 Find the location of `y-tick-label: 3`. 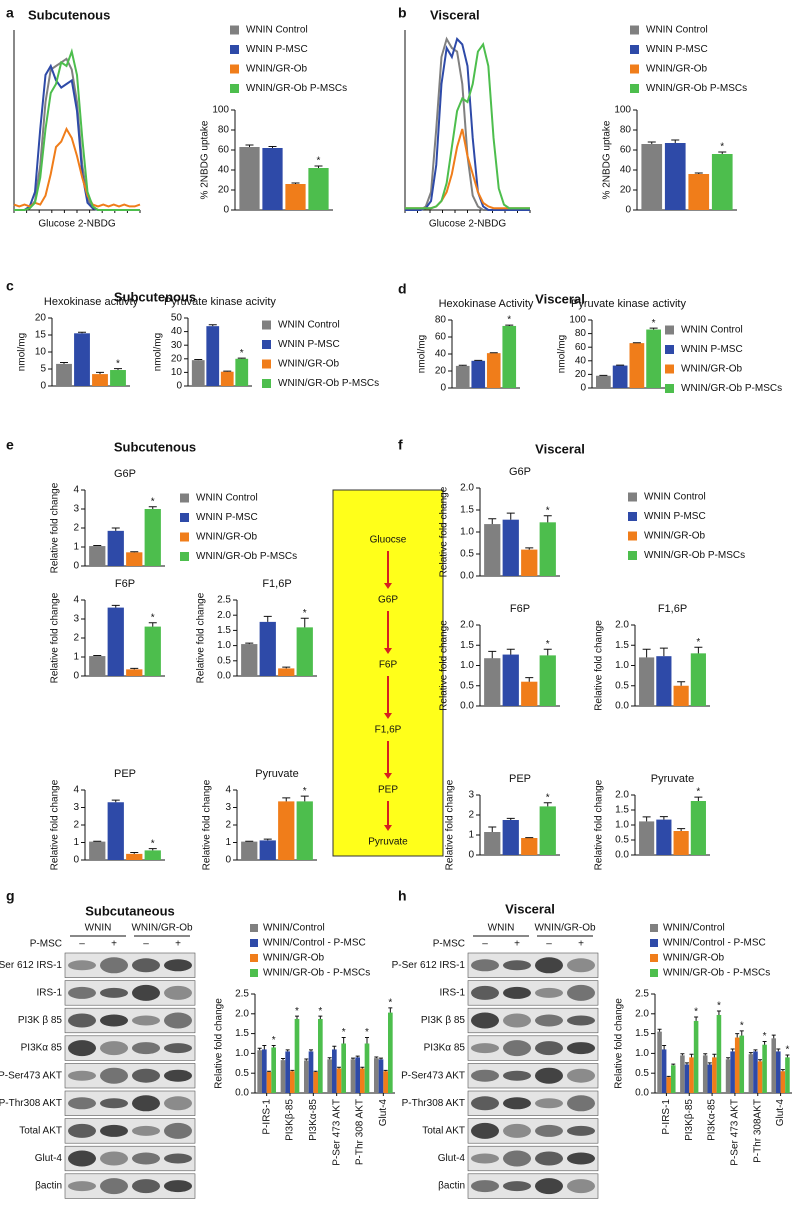

y-tick-label: 3 is located at coordinates (76, 509).